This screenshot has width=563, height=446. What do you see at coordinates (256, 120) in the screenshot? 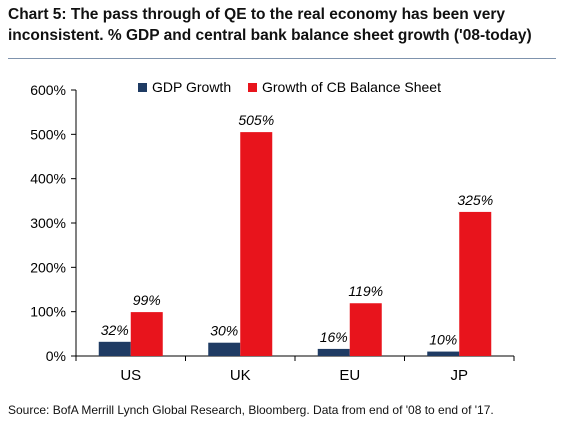
I see `data-label: 505%` at bounding box center [256, 120].